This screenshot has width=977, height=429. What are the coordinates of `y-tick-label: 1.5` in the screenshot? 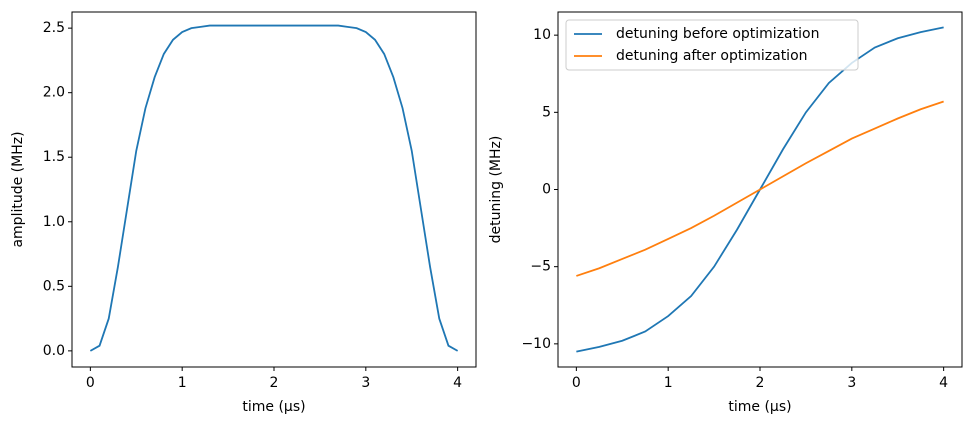 It's located at (54, 157).